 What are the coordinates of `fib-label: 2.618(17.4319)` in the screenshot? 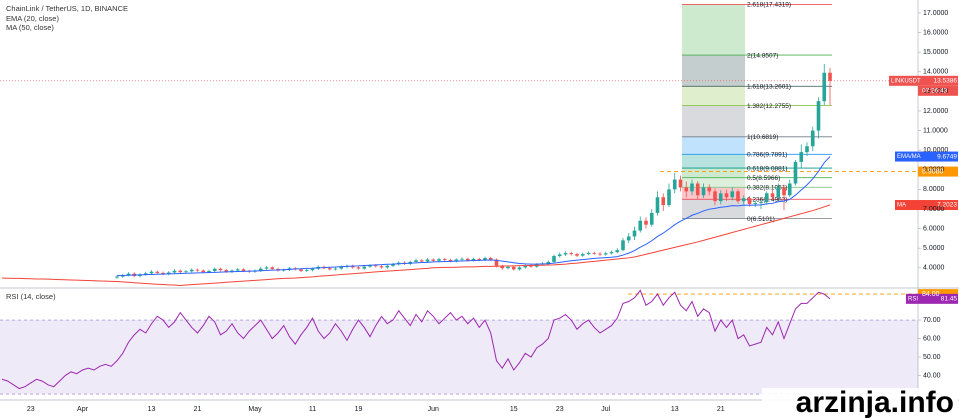 It's located at (769, 5).